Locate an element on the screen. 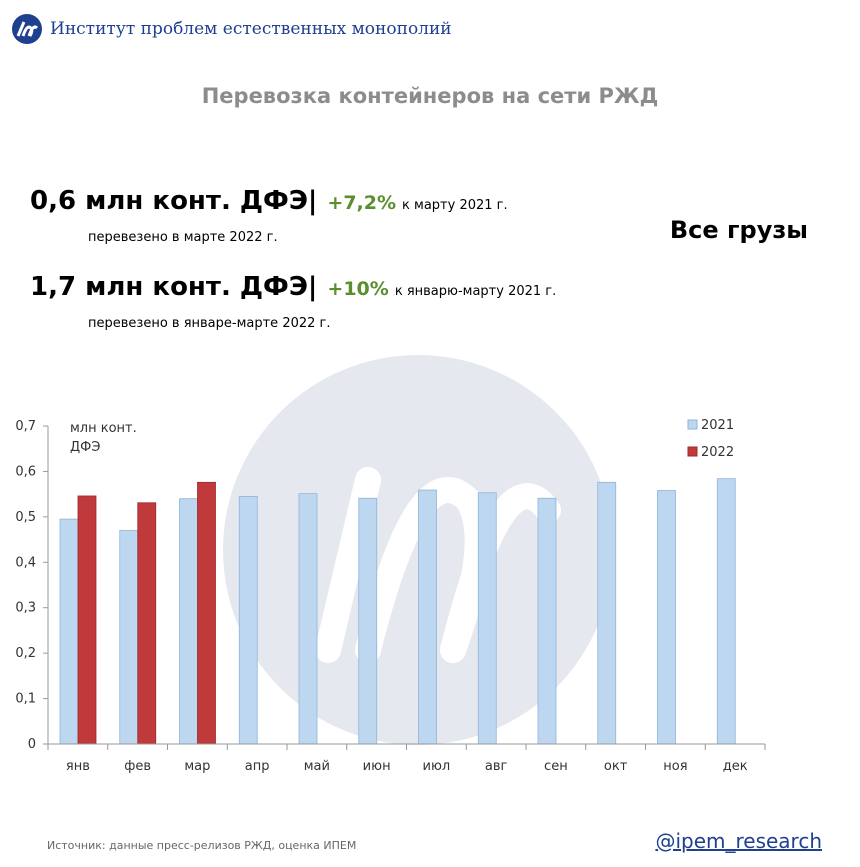  bar-2021-дек is located at coordinates (726, 611).